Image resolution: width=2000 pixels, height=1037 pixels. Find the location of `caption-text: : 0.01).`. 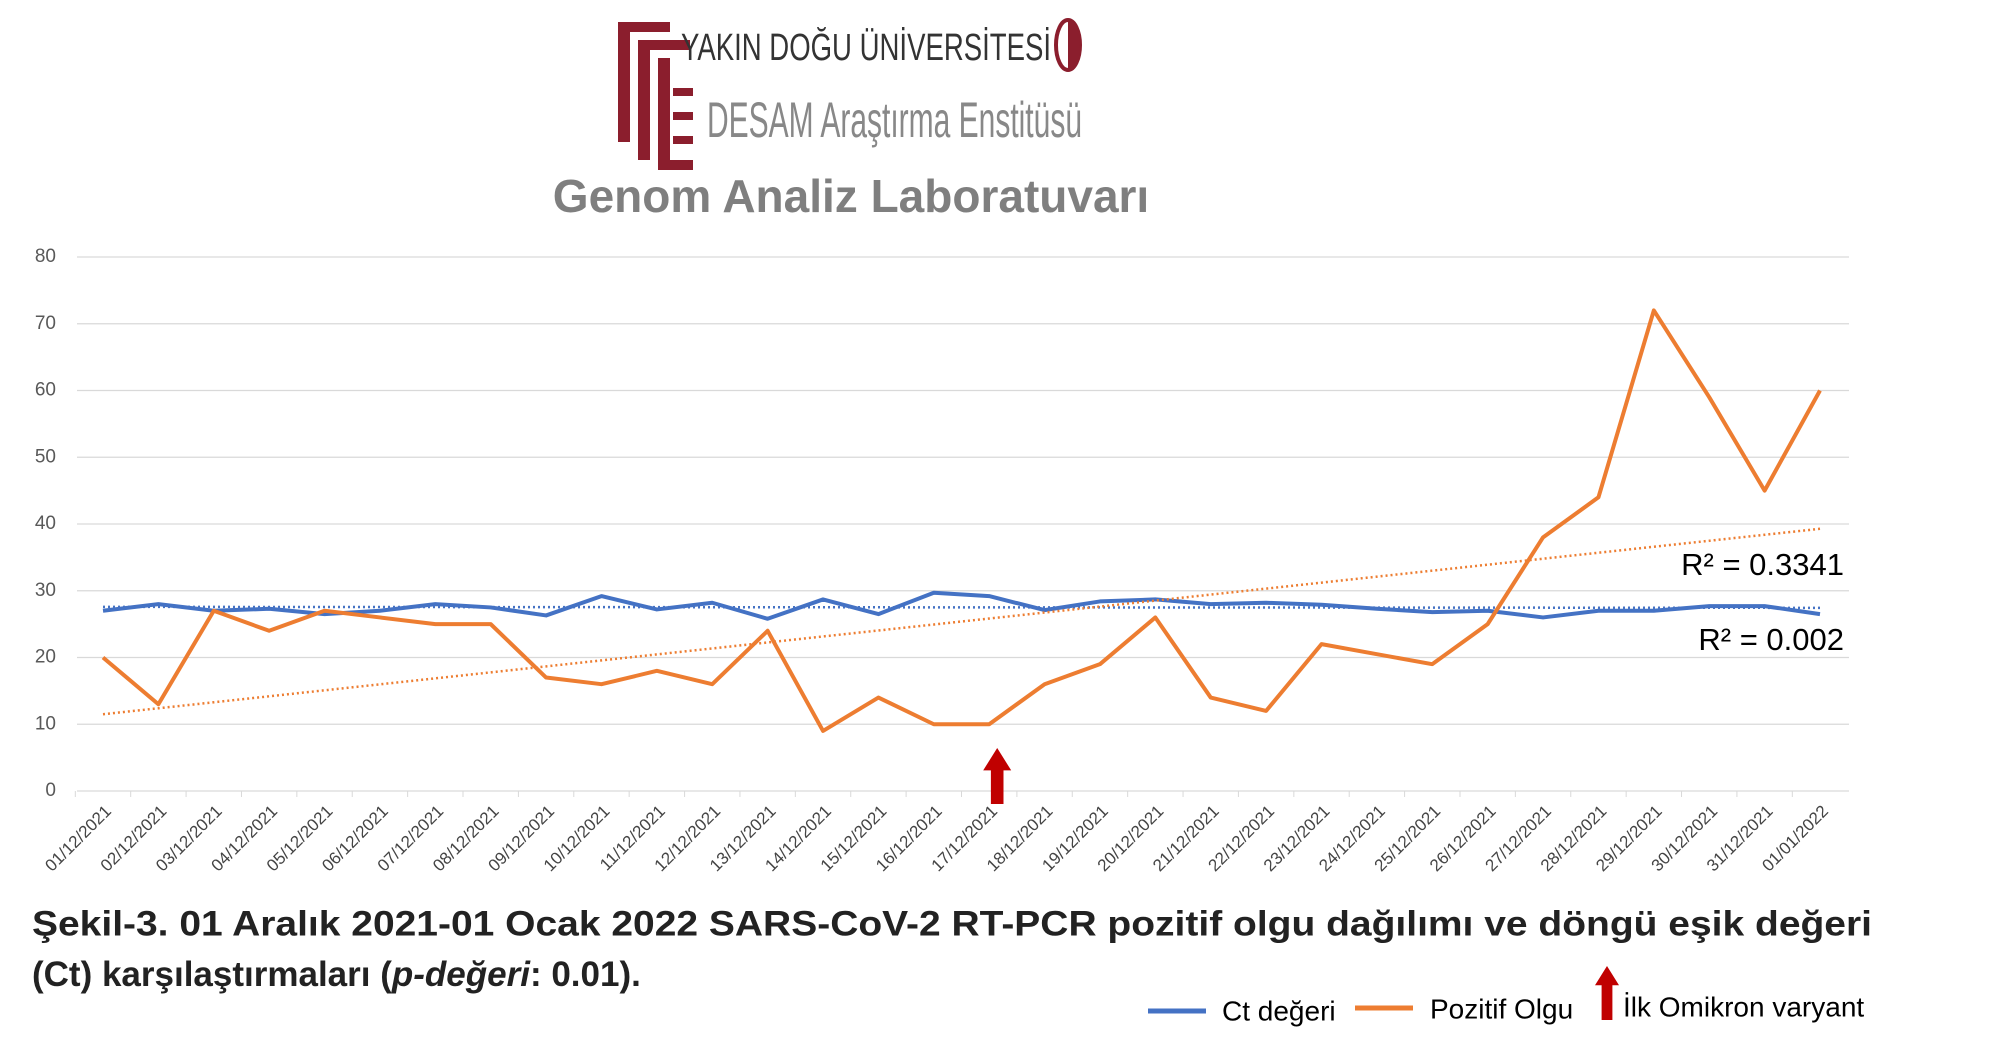

caption-text: : 0.01). is located at coordinates (585, 974).